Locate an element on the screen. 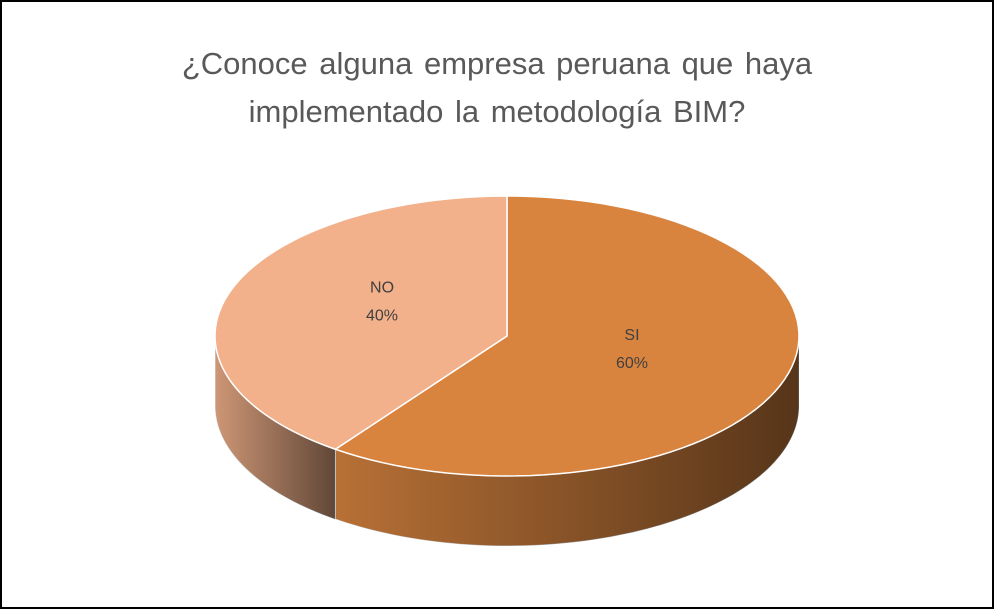  slice-side-shade is located at coordinates (275, 428).